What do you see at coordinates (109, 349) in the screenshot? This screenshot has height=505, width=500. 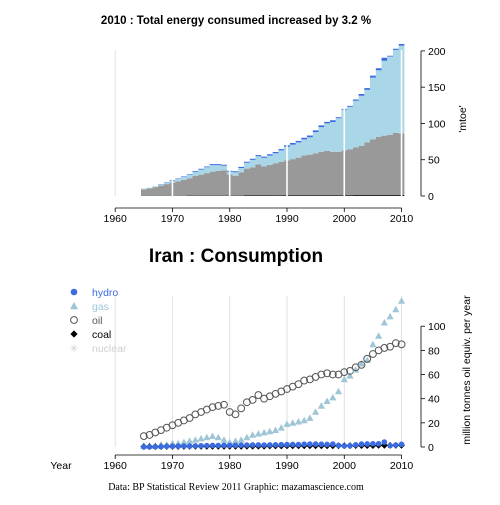 I see `legend-label-nuclear: nuclear` at bounding box center [109, 349].